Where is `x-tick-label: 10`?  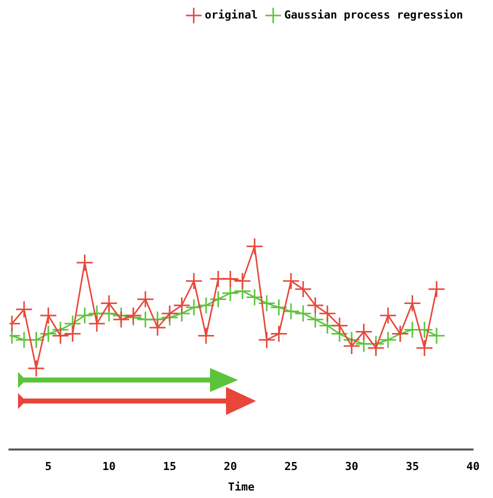 x-tick-label: 10 is located at coordinates (109, 467).